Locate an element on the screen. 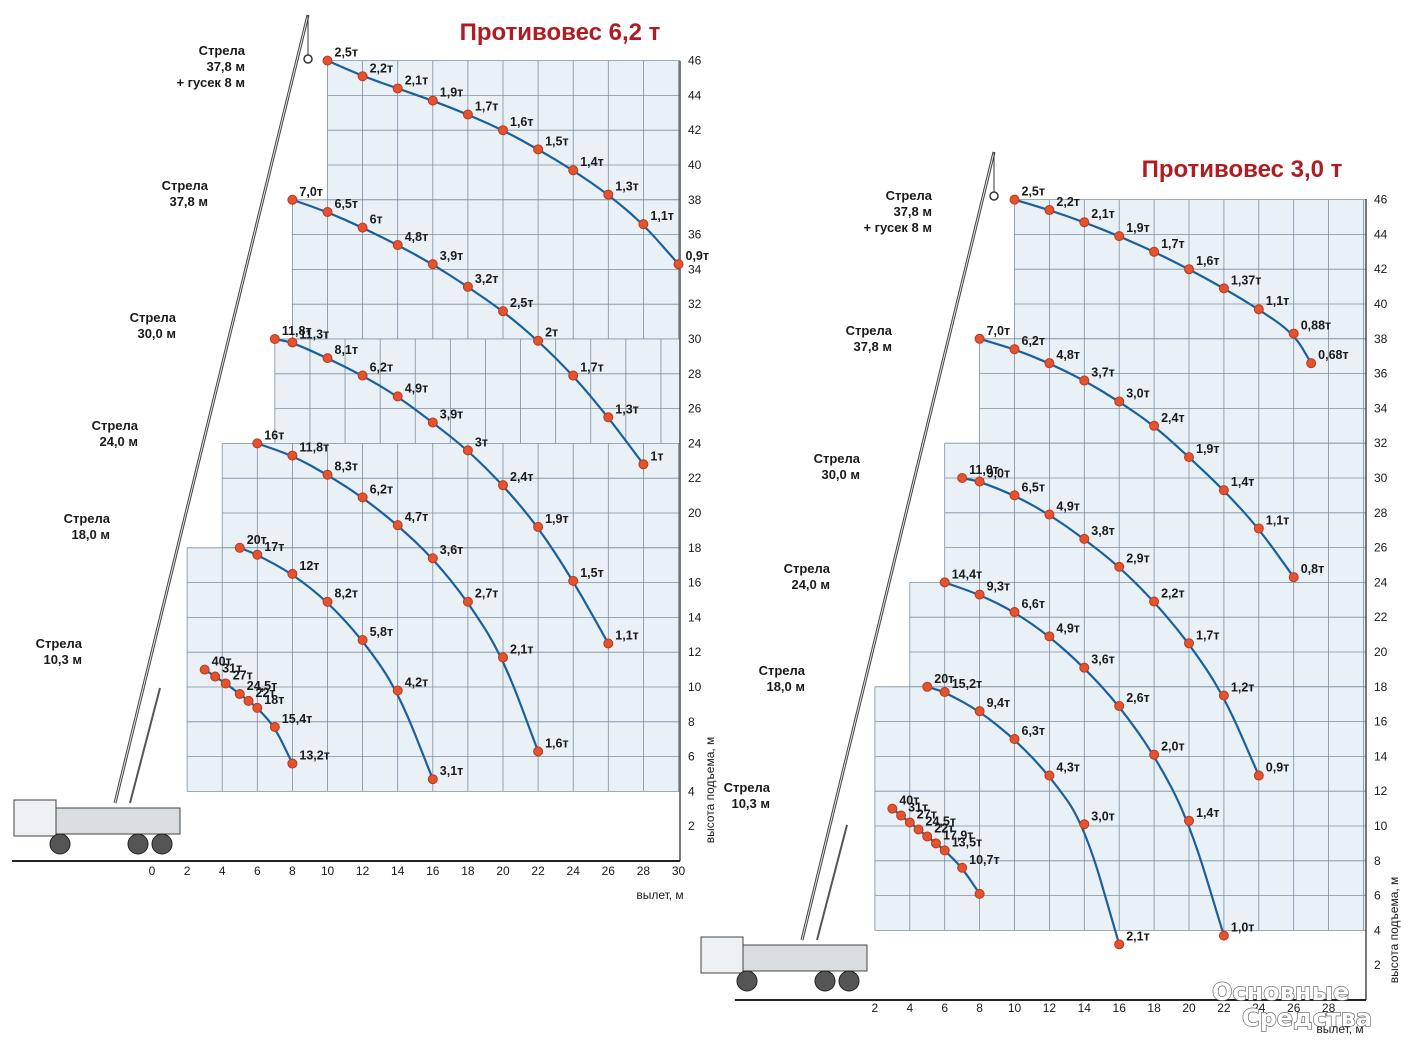 This screenshot has height=1043, width=1417. y-tick-label: 20 is located at coordinates (1381, 652).